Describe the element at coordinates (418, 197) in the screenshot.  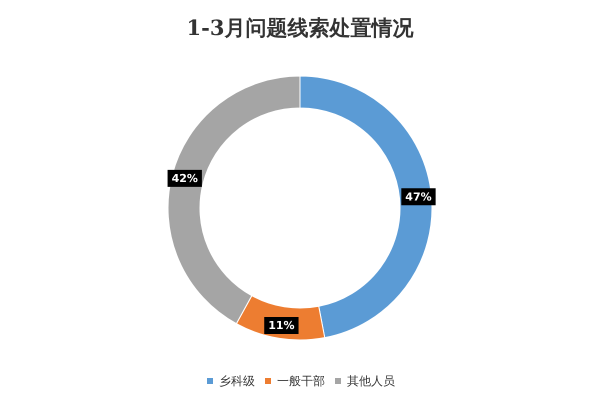
I see `data-label: 47%` at that location.